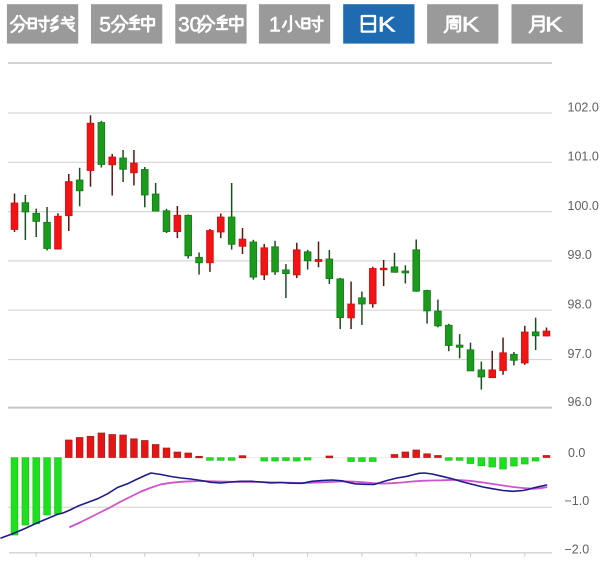 The image size is (604, 564). Describe the element at coordinates (583, 157) in the screenshot. I see `svg-text: 101.0` at that location.